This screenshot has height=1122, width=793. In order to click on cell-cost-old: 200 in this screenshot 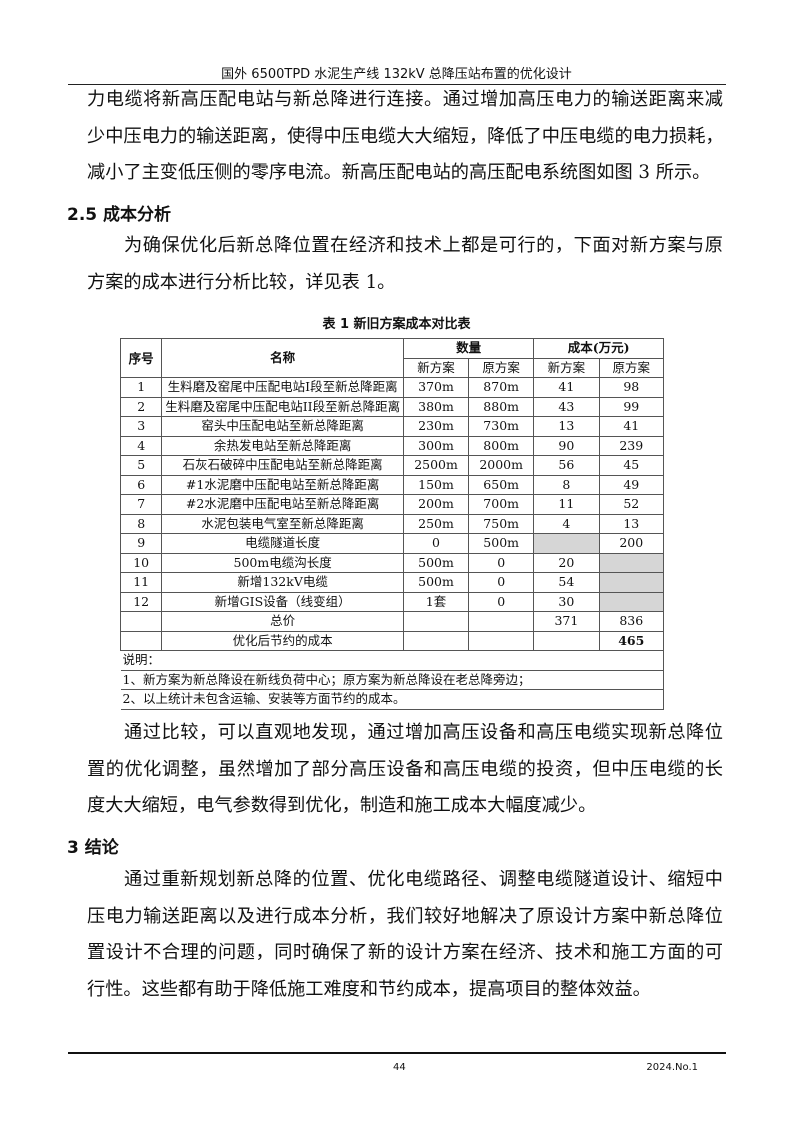, I will do `click(631, 543)`.